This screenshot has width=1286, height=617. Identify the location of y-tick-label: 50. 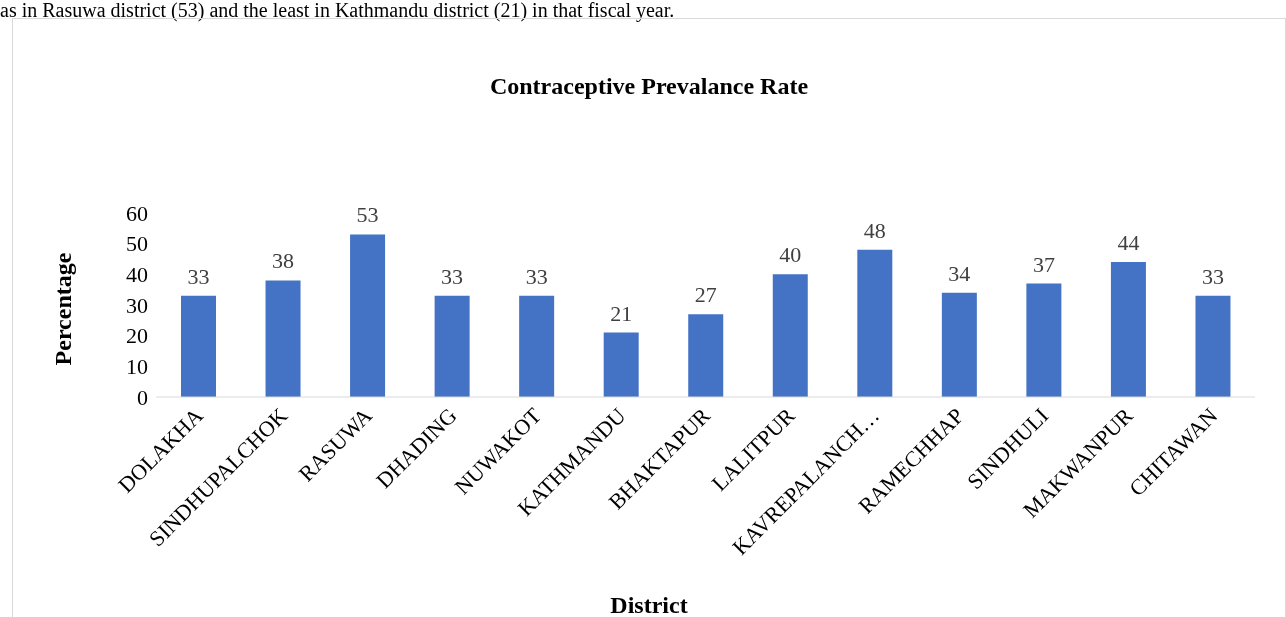
(137, 244).